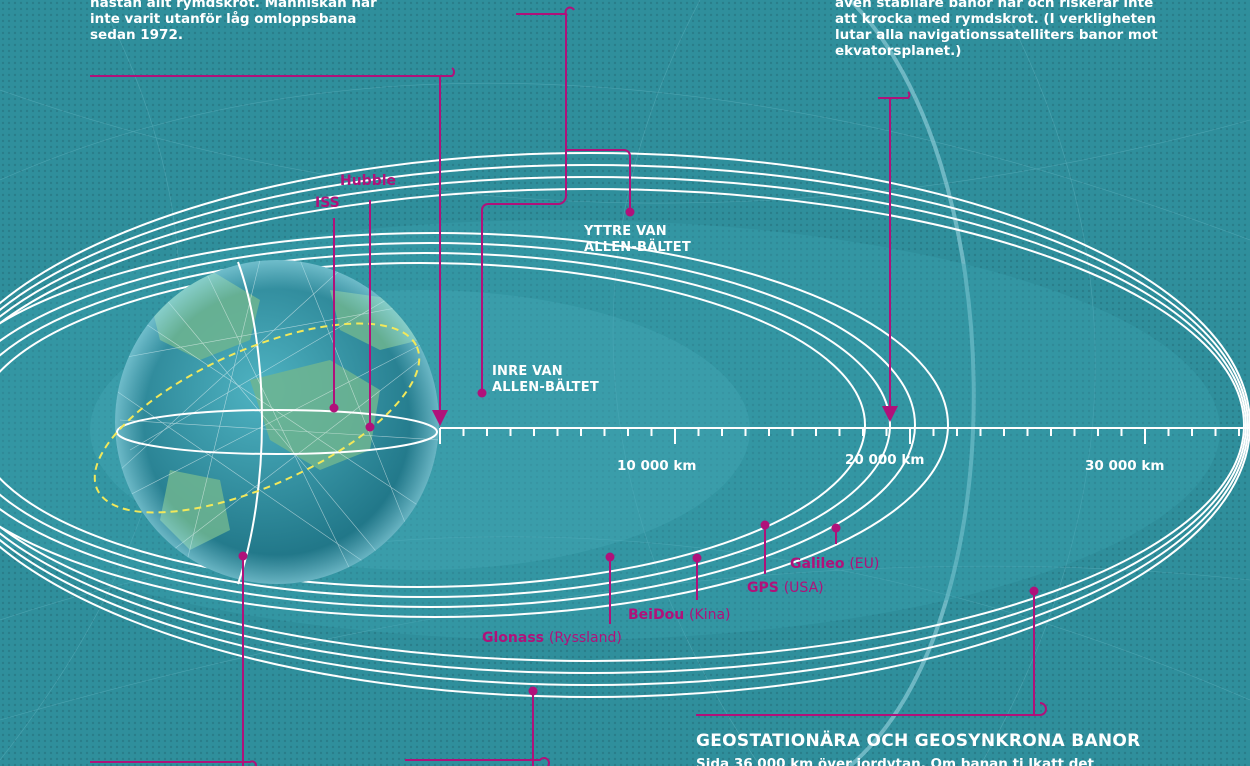 This screenshot has height=766, width=1250. What do you see at coordinates (918, 741) in the screenshot?
I see `geo-orbits-heading: GEOSTATIONÄRA OCH GEOSYNKRONA BANOR` at bounding box center [918, 741].